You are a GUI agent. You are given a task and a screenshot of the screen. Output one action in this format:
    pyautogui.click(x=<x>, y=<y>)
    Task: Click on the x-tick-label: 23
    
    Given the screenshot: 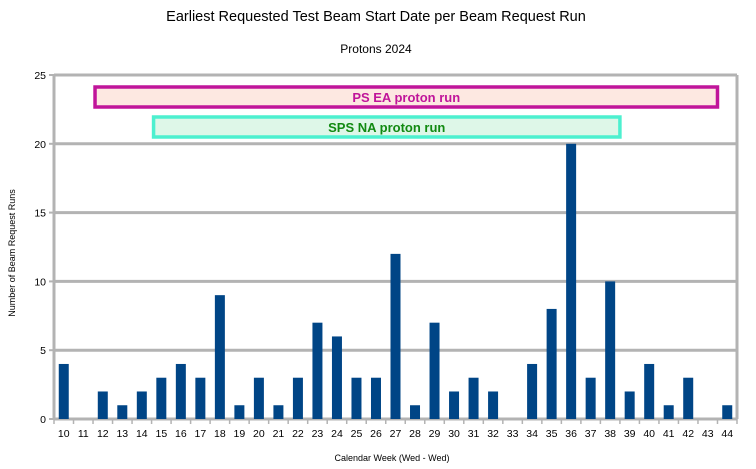 What is the action you would take?
    pyautogui.click(x=318, y=434)
    